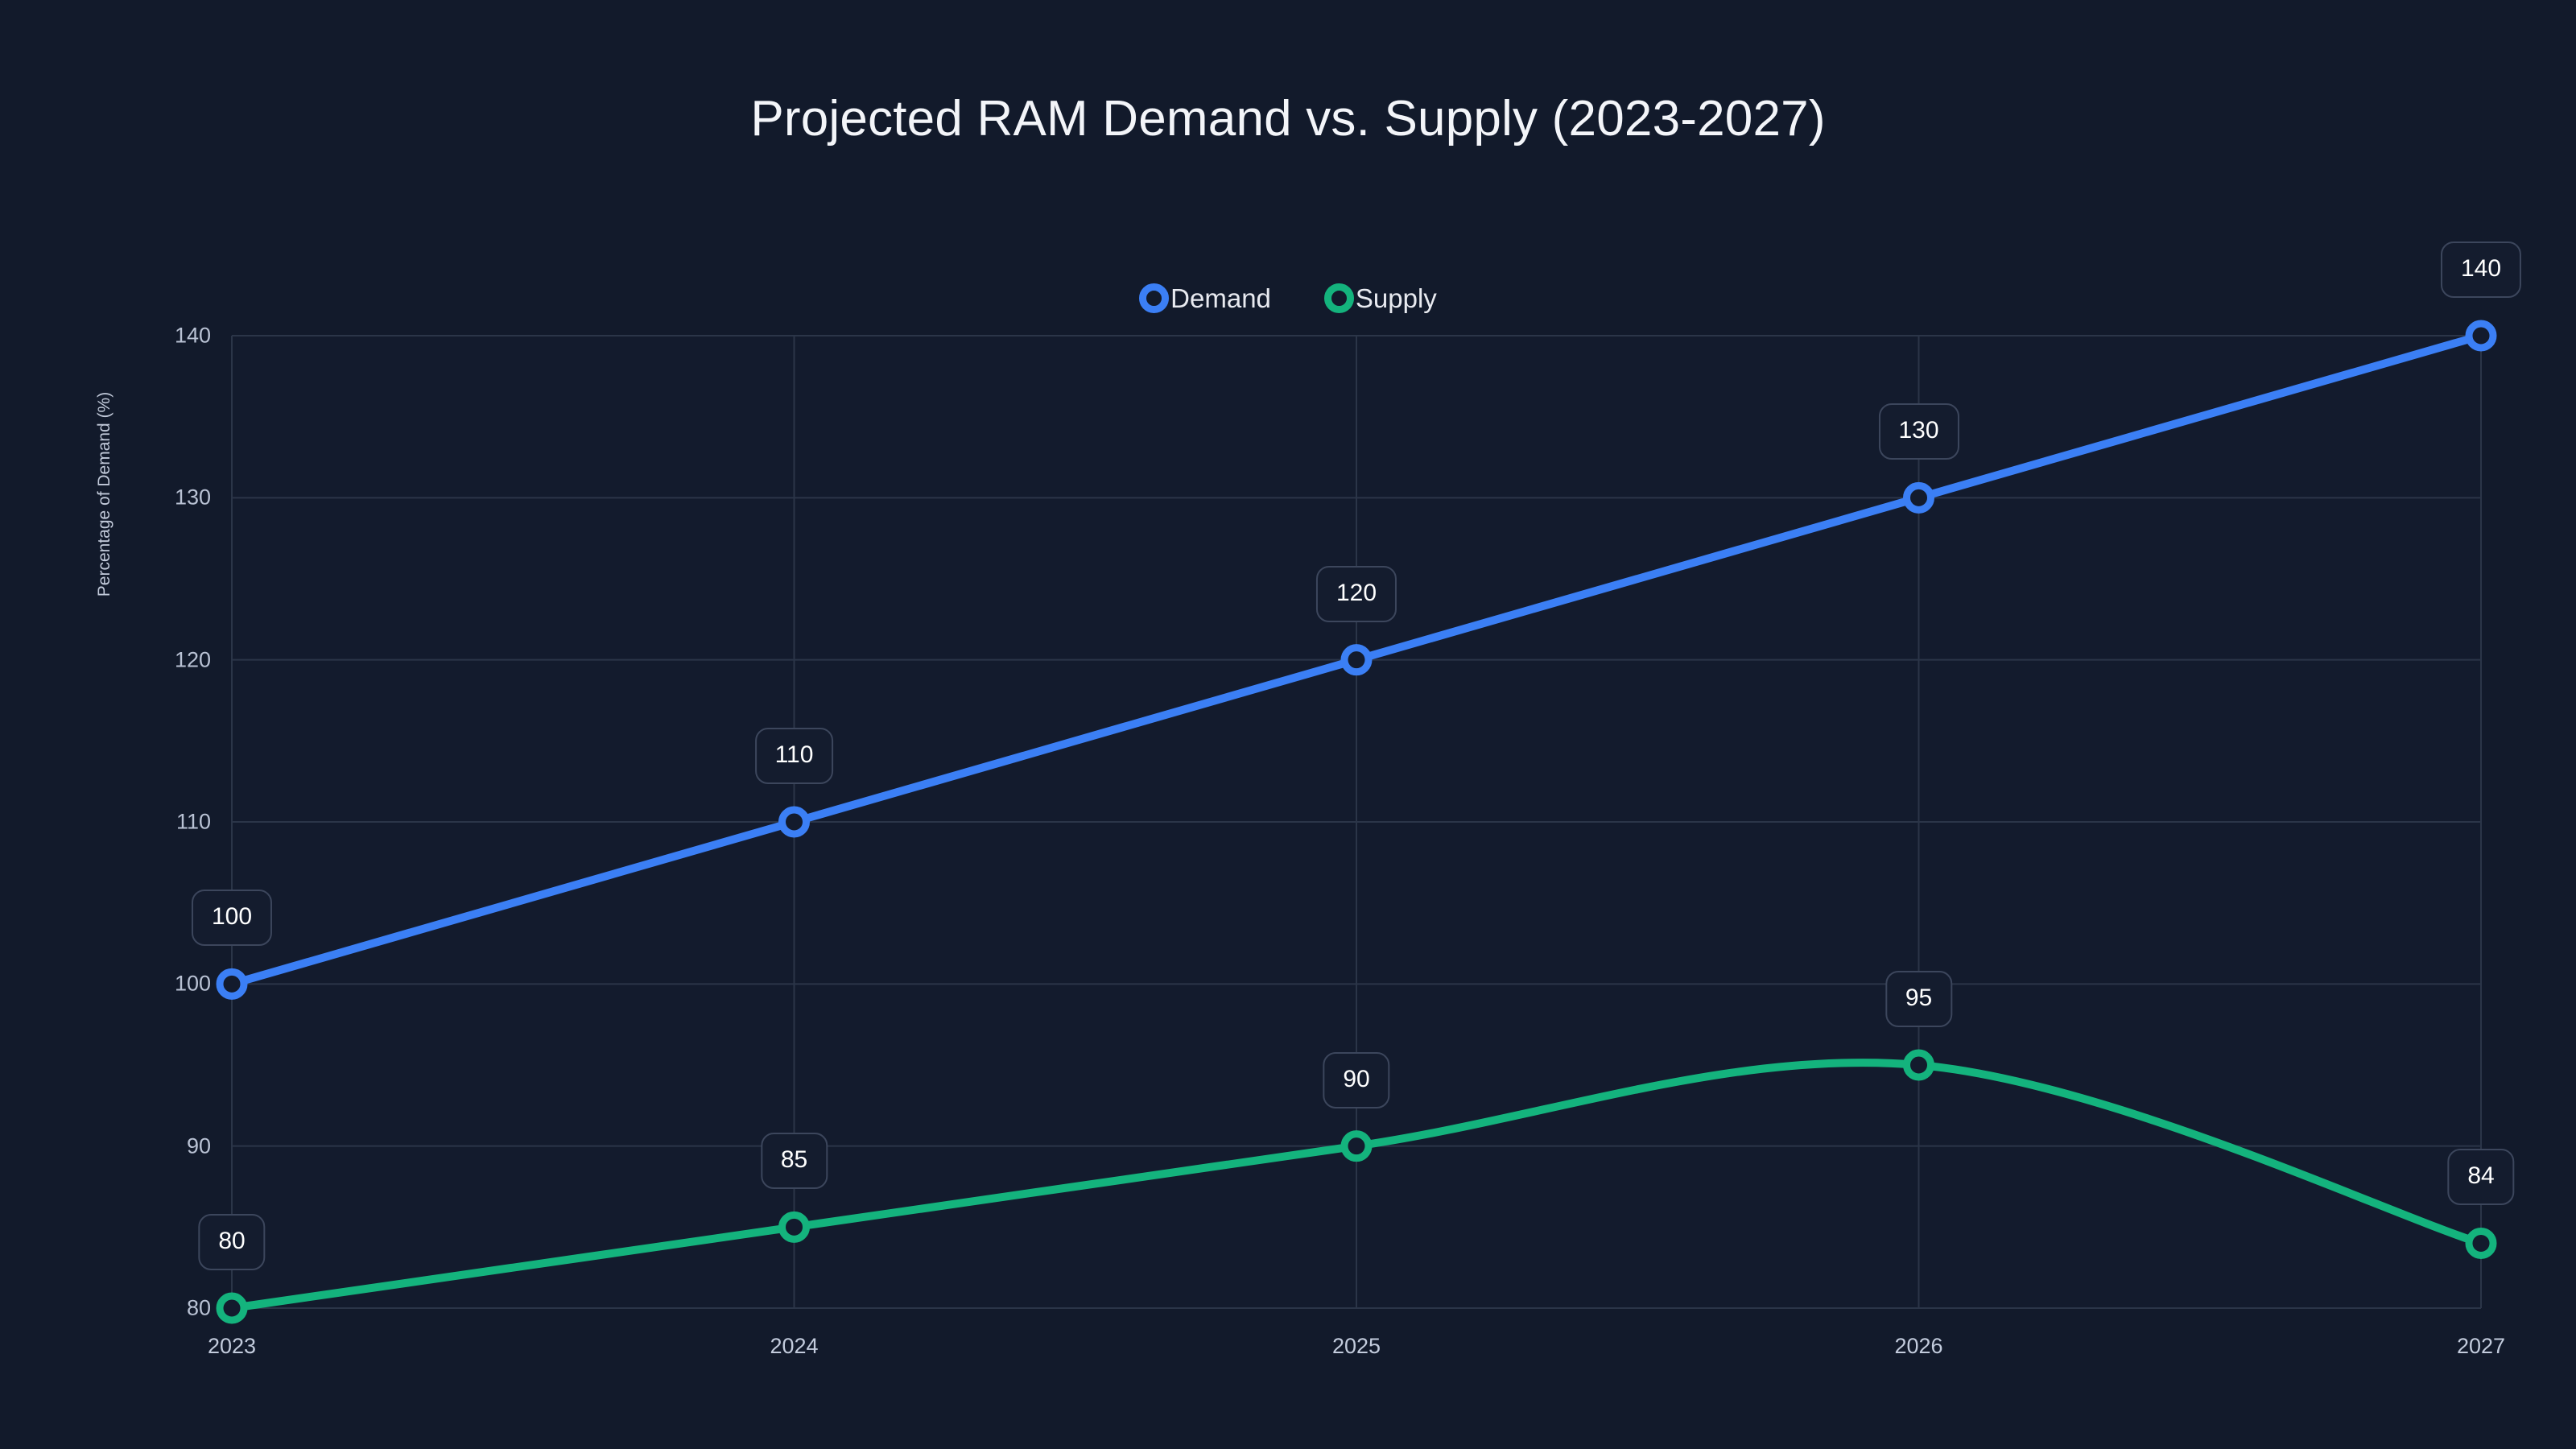 The image size is (2576, 1449). I want to click on y-axis-tick-label: 120, so click(192, 659).